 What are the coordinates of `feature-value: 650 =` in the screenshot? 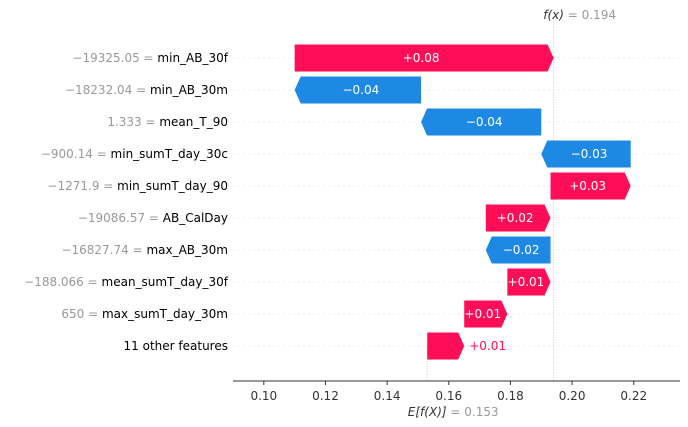 It's located at (81, 314).